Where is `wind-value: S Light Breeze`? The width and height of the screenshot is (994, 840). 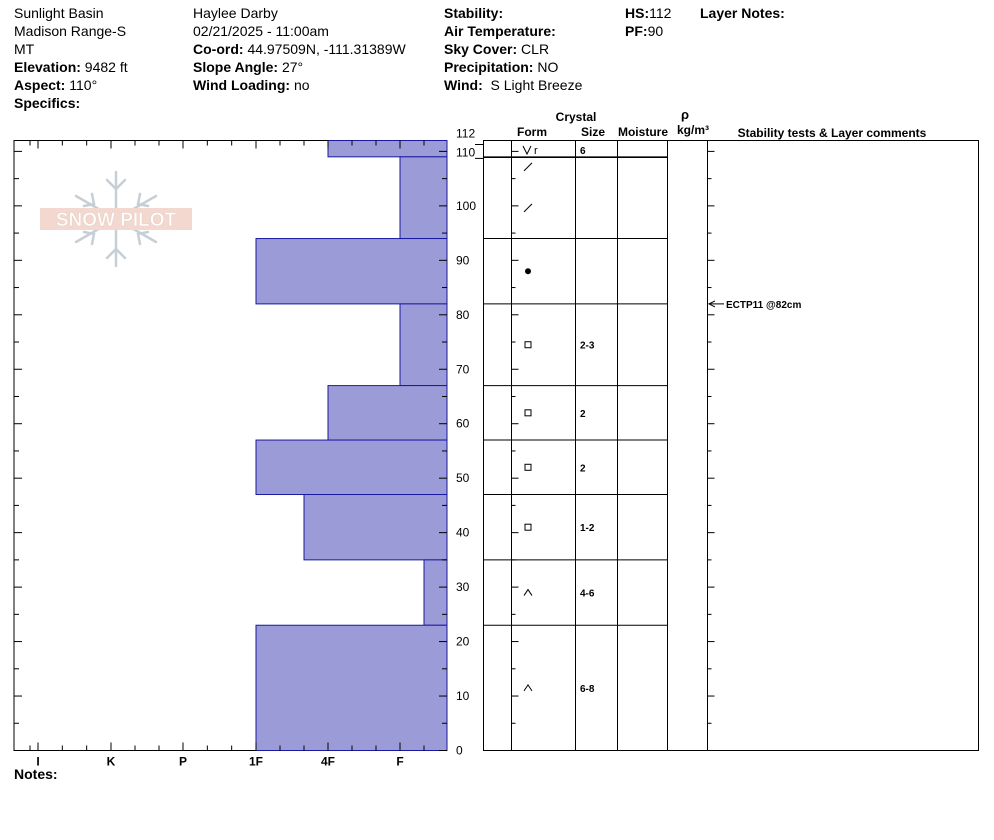 wind-value: S Light Breeze is located at coordinates (536, 85).